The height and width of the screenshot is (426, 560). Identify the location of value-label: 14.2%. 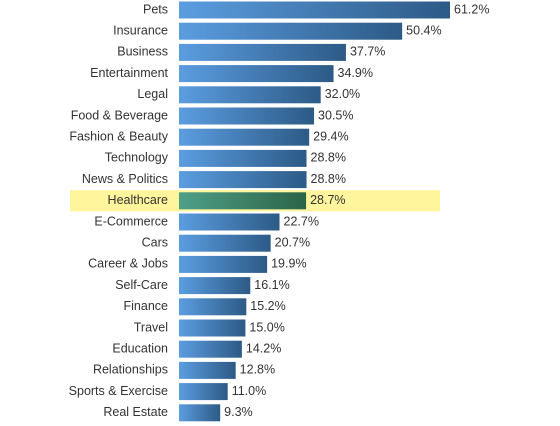
(263, 348).